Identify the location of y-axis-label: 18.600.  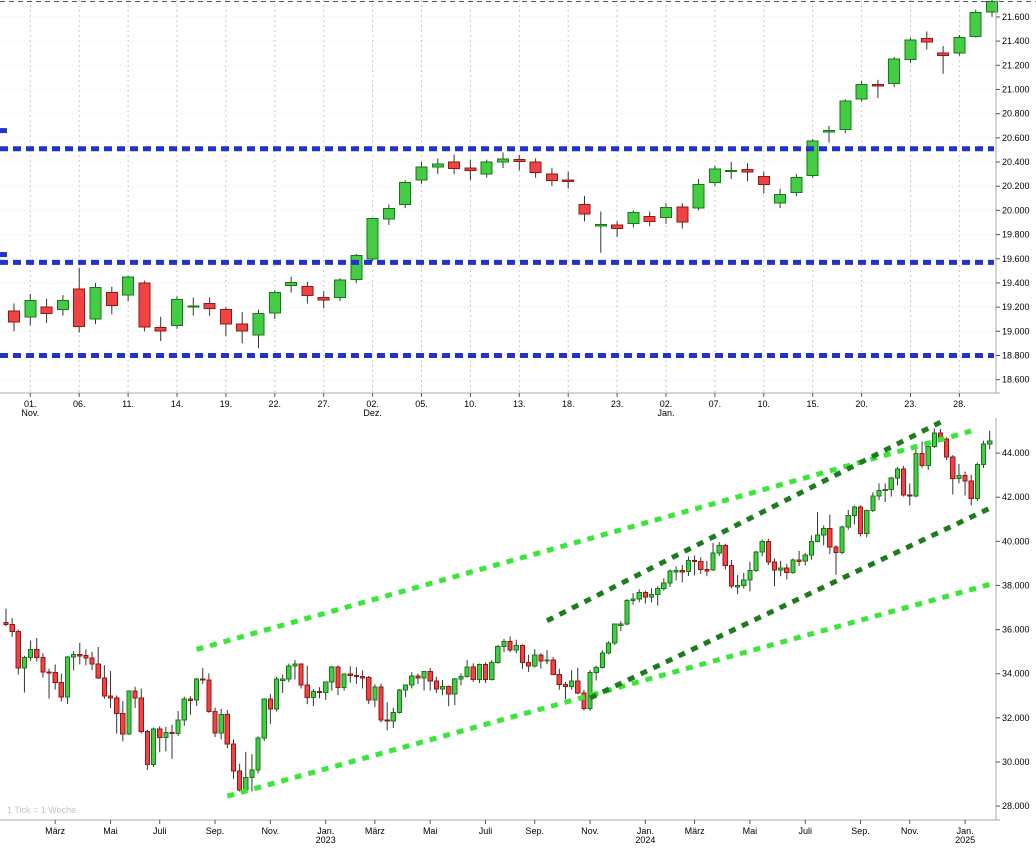
(1016, 380).